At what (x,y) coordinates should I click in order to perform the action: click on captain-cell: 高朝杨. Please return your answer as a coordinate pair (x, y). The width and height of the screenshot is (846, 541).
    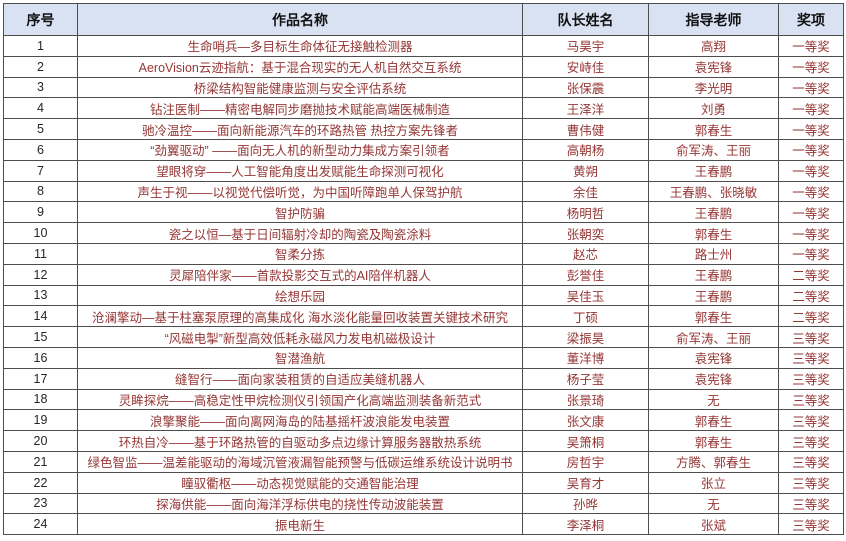
    Looking at the image, I should click on (585, 149).